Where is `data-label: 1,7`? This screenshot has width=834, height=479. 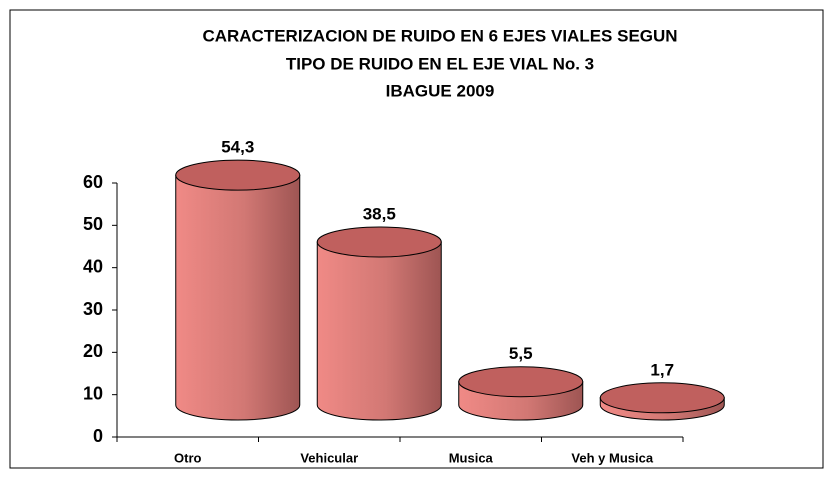 data-label: 1,7 is located at coordinates (662, 369).